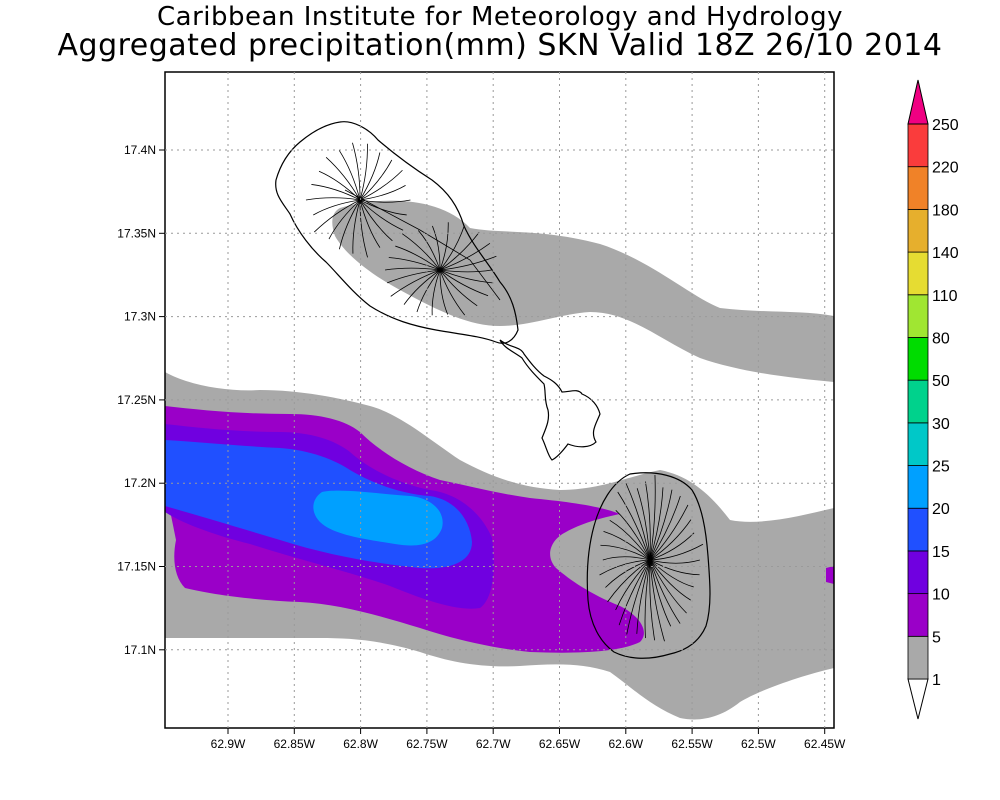  Describe the element at coordinates (945, 210) in the screenshot. I see `colorbar-label: 180` at that location.